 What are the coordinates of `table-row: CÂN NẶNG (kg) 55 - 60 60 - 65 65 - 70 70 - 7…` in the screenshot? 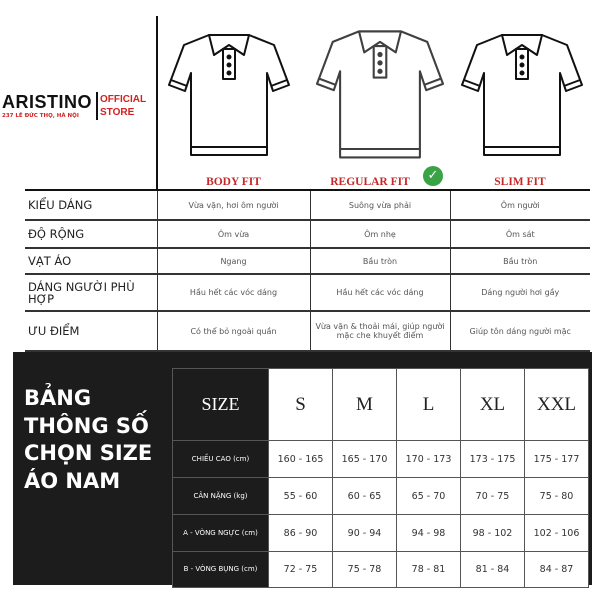 It's located at (380, 496).